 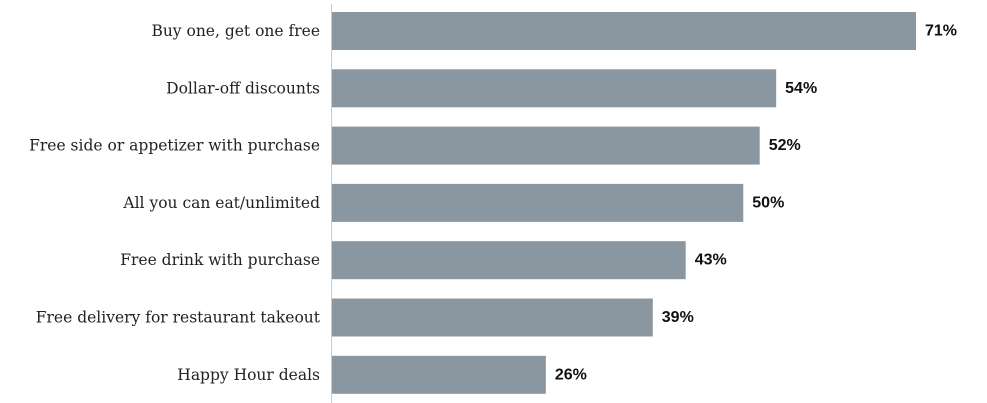 What do you see at coordinates (801, 88) in the screenshot?
I see `value-label: 54%` at bounding box center [801, 88].